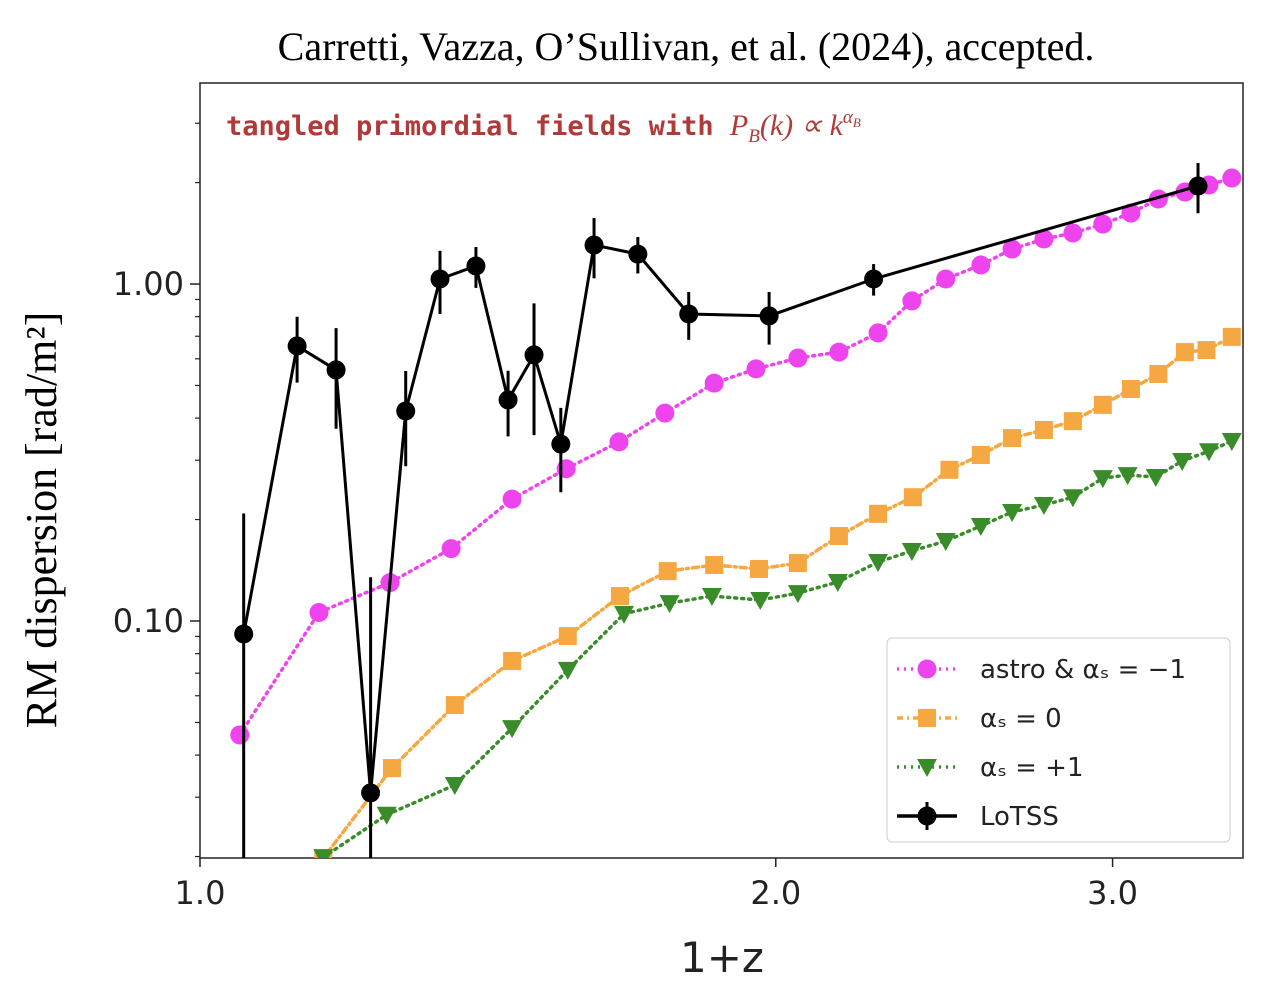 This screenshot has width=1264, height=990. Describe the element at coordinates (41, 520) in the screenshot. I see `y-axis-label: RM dispersion [rad/m²]` at that location.